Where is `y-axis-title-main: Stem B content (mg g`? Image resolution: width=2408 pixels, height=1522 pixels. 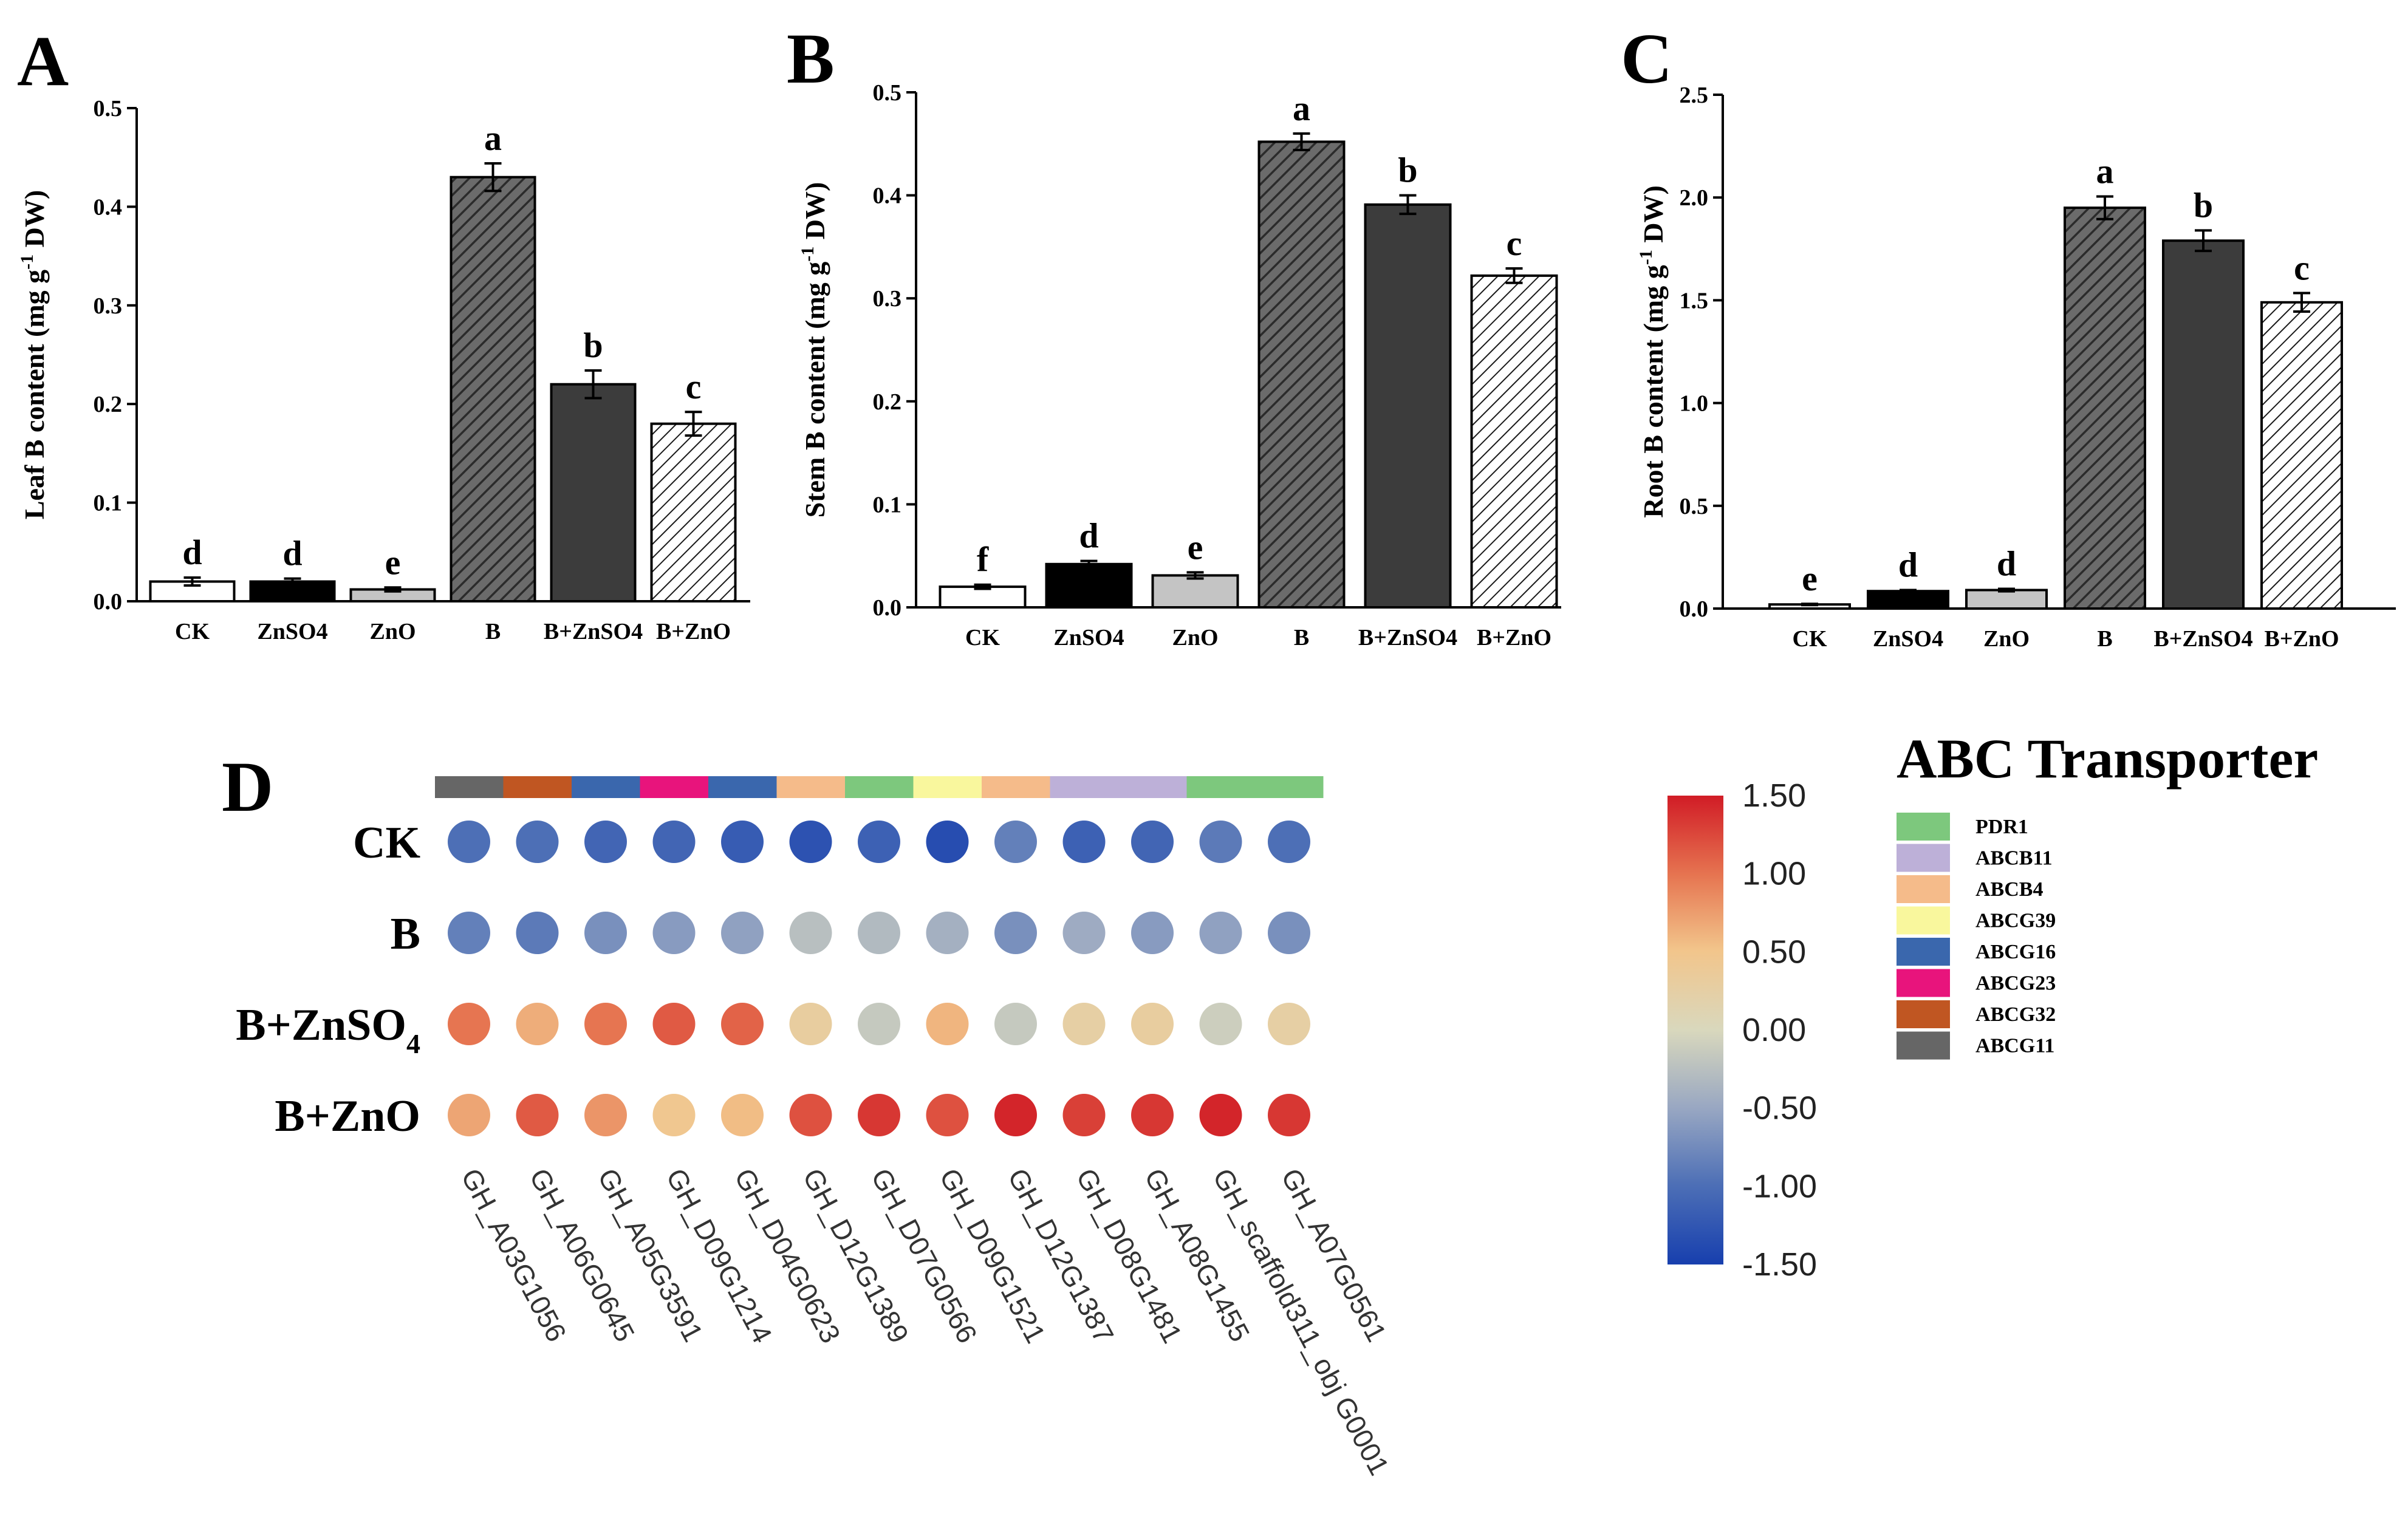
y-axis-title-main: Stem B content (mg g is located at coordinates (814, 390).